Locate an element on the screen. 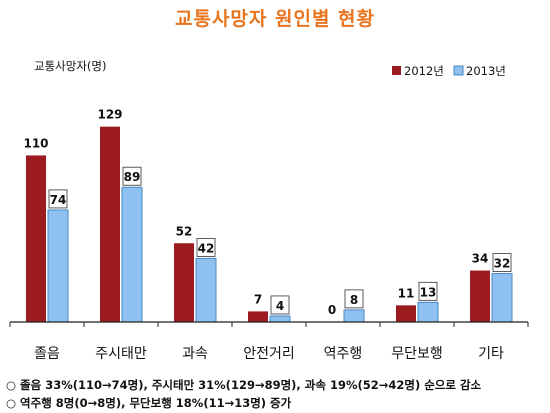 The width and height of the screenshot is (550, 413). data-label-2013년-역주행: 8 is located at coordinates (354, 300).